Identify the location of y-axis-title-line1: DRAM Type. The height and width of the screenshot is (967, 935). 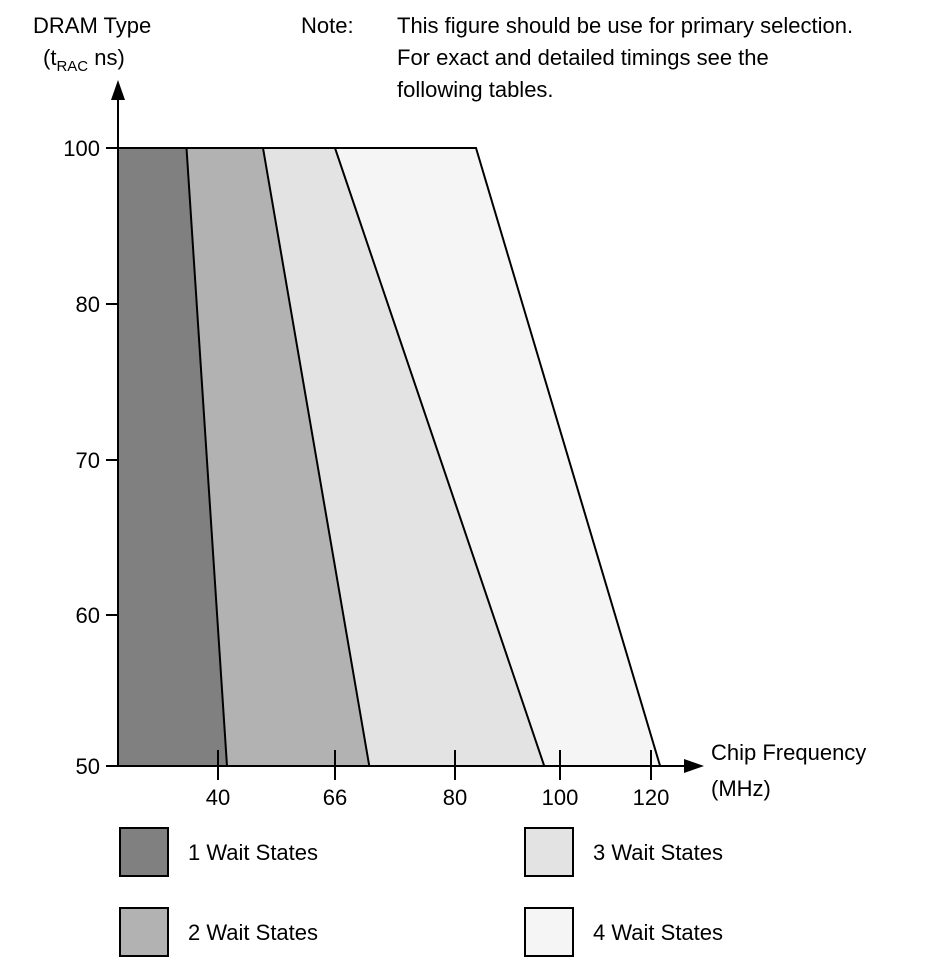
(92, 25).